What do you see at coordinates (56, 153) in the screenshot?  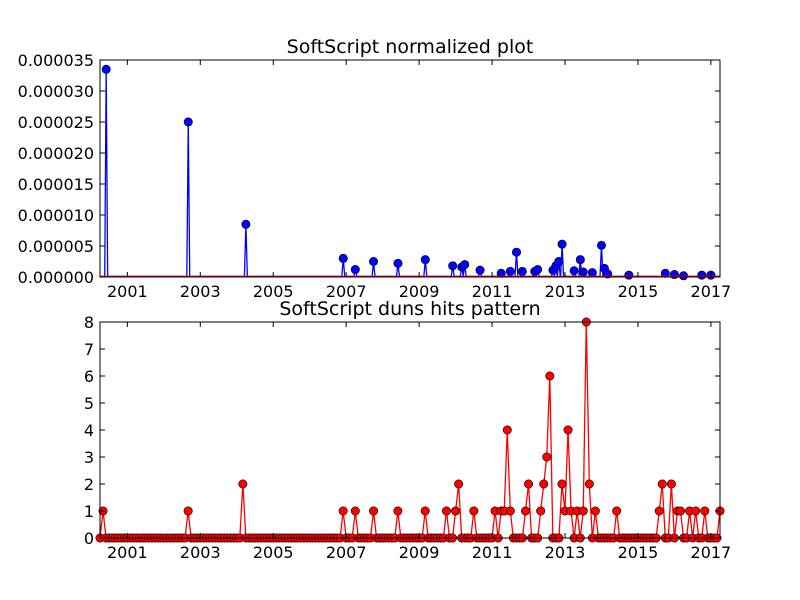 I see `y-tick-label: 0.000020` at bounding box center [56, 153].